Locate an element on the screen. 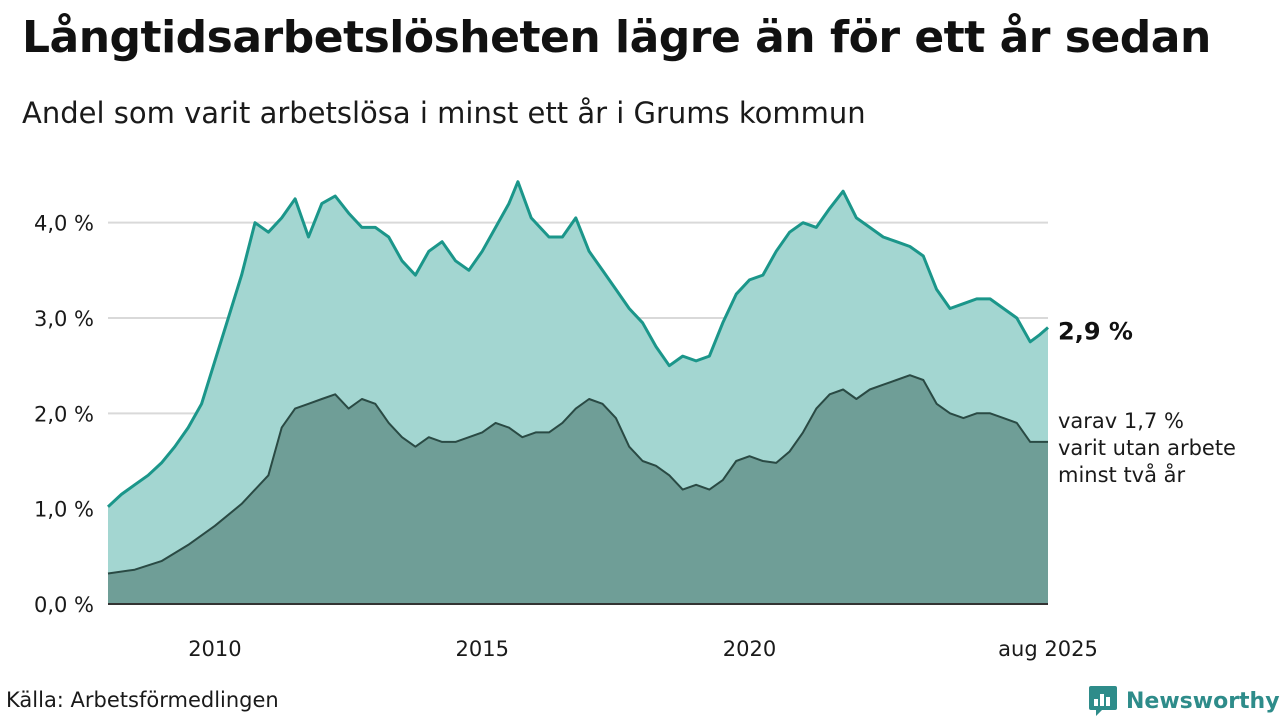 The width and height of the screenshot is (1280, 720). x-tick-label: 2020 is located at coordinates (749, 649).